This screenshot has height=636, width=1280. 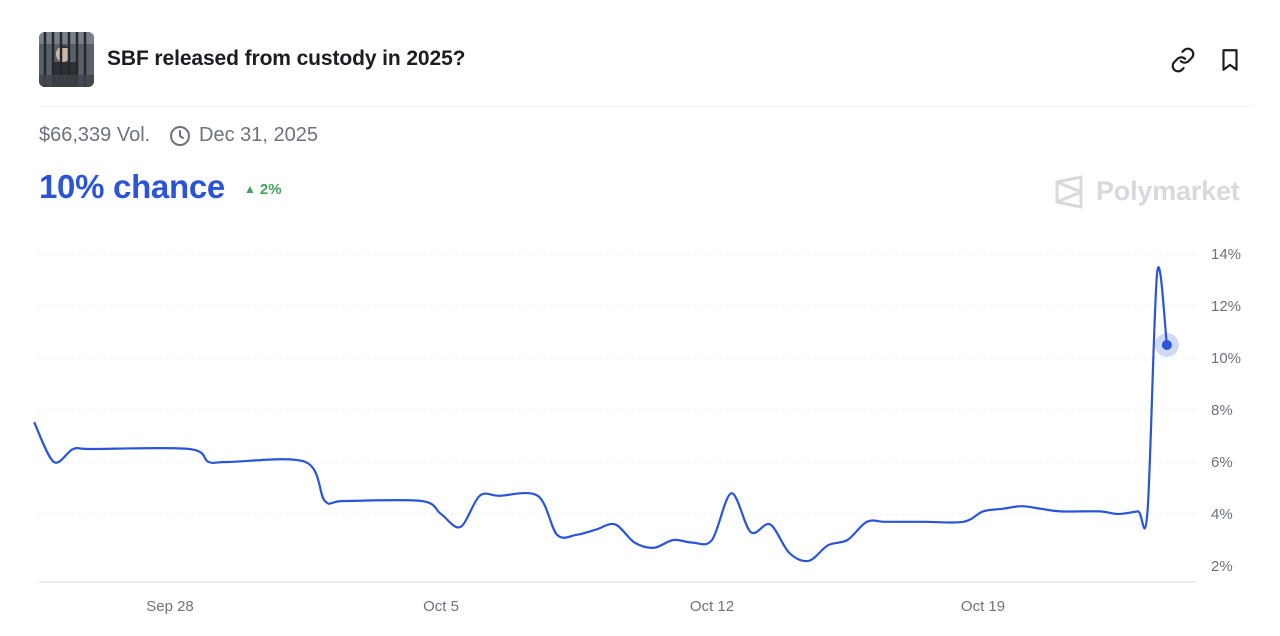 What do you see at coordinates (258, 135) in the screenshot?
I see `end-date-label: Dec 31, 2025` at bounding box center [258, 135].